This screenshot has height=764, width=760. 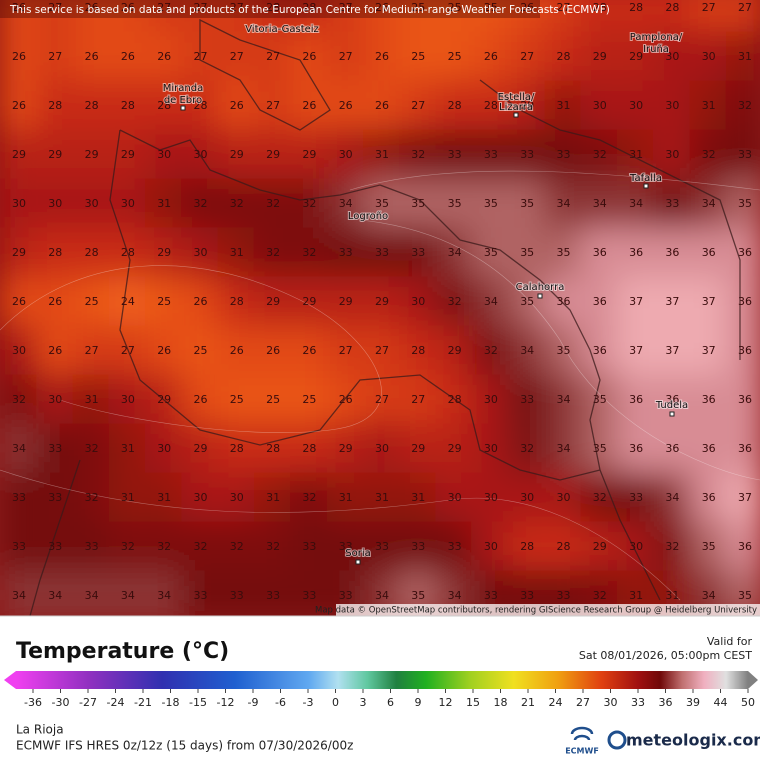 I want to click on colorbar-tick-label: 9, so click(x=418, y=702).